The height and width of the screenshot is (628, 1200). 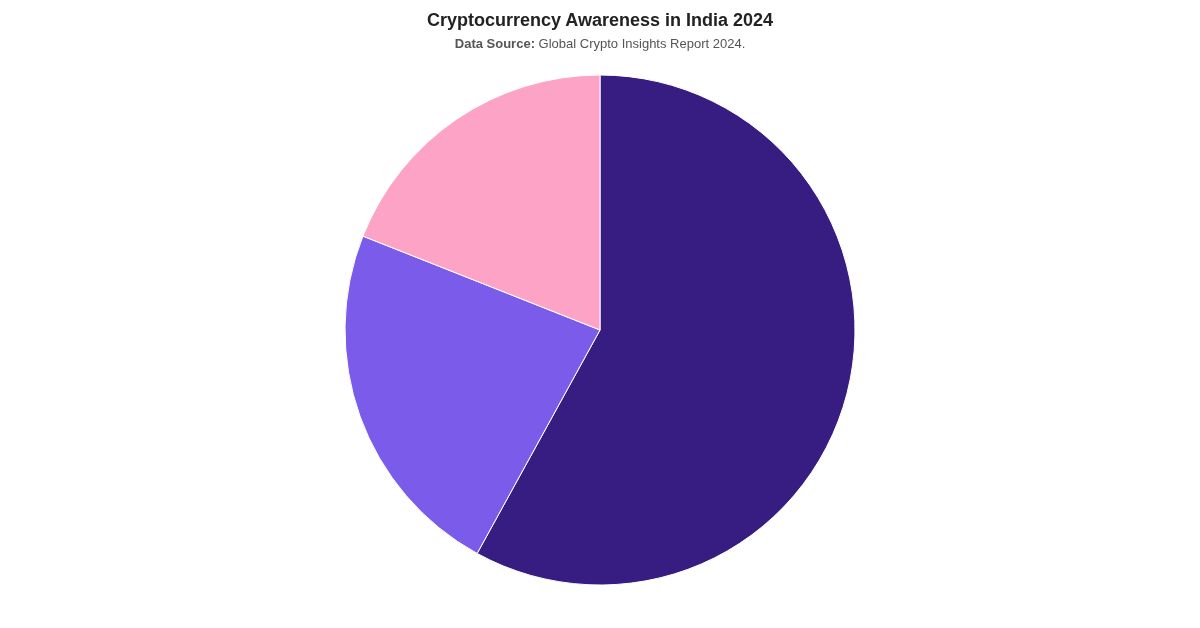 I want to click on chart-subtitle: Data Source: Global Crypto Insights Report 2024., so click(x=600, y=43).